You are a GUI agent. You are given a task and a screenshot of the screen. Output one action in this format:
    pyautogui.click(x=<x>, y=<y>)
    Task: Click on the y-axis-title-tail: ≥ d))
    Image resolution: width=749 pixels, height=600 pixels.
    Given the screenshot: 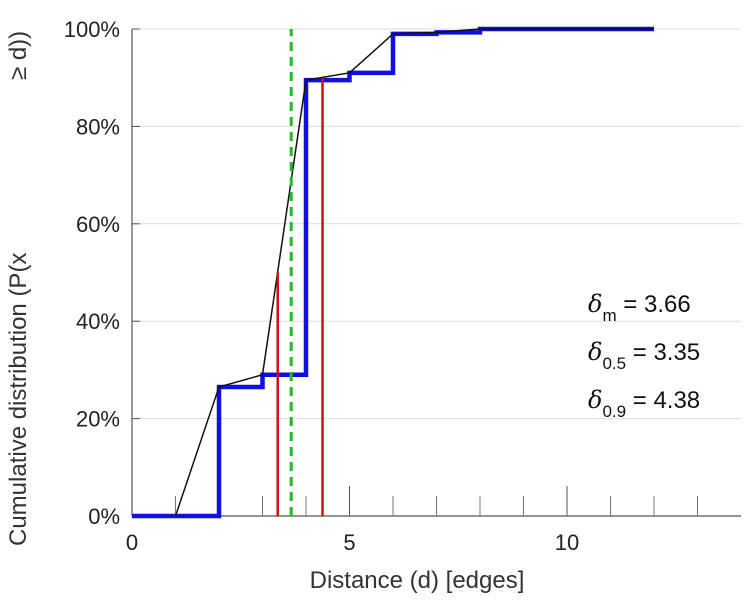 What is the action you would take?
    pyautogui.click(x=18, y=55)
    